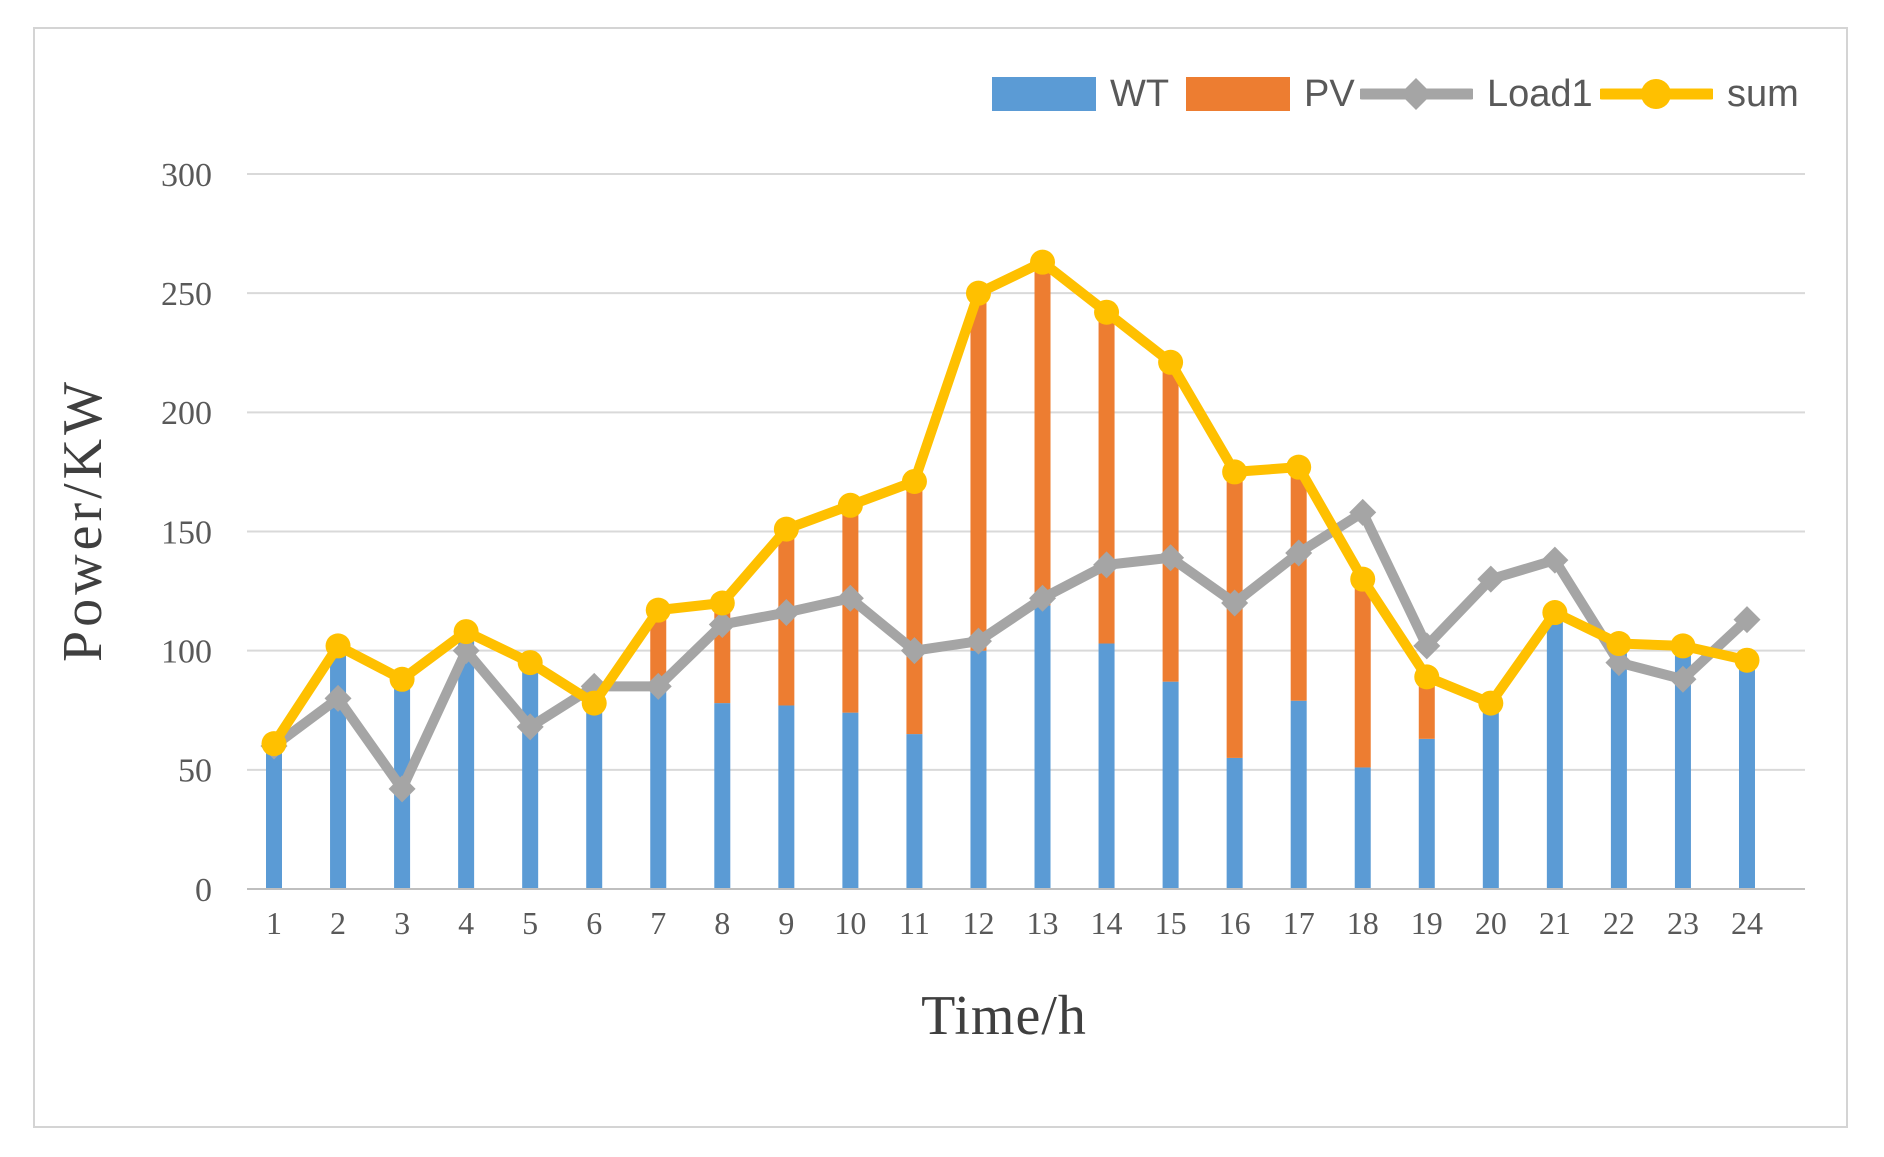 This screenshot has height=1157, width=1884. I want to click on x-tick-label: 12, so click(978, 923).